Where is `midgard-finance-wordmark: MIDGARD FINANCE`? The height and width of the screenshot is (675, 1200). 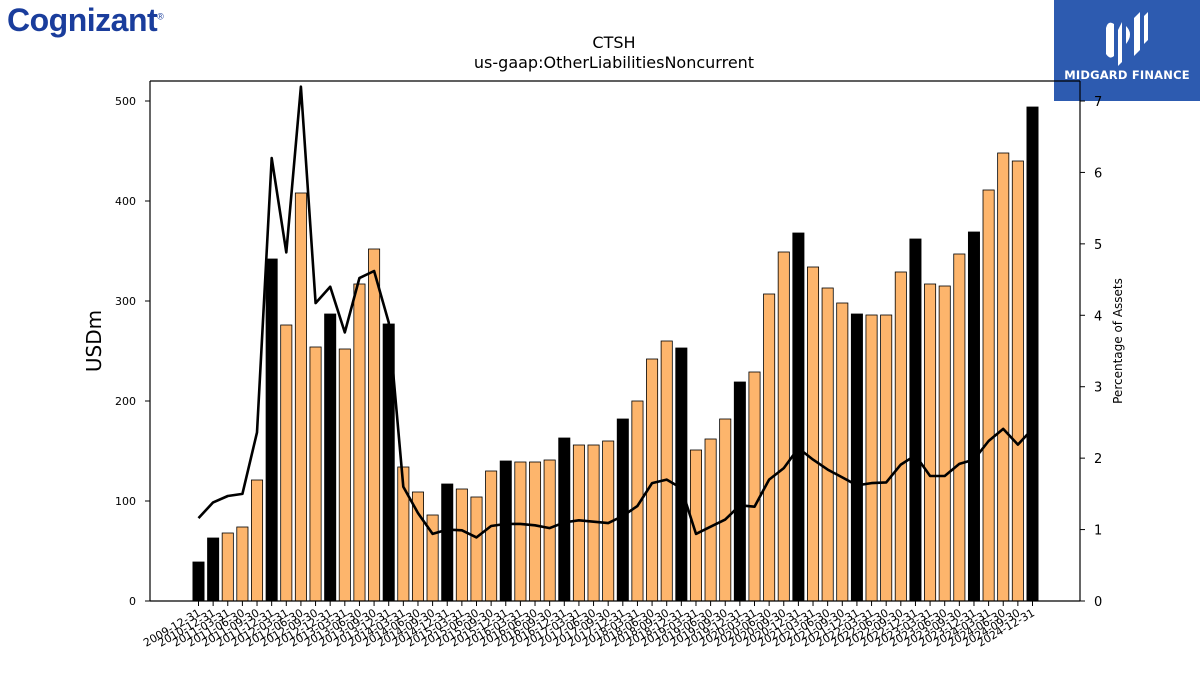 midgard-finance-wordmark: MIDGARD FINANCE is located at coordinates (1127, 75).